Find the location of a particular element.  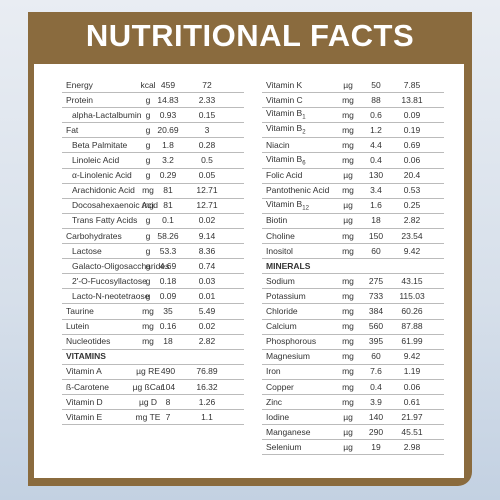

nutrient-name: Lactose is located at coordinates (87, 251).